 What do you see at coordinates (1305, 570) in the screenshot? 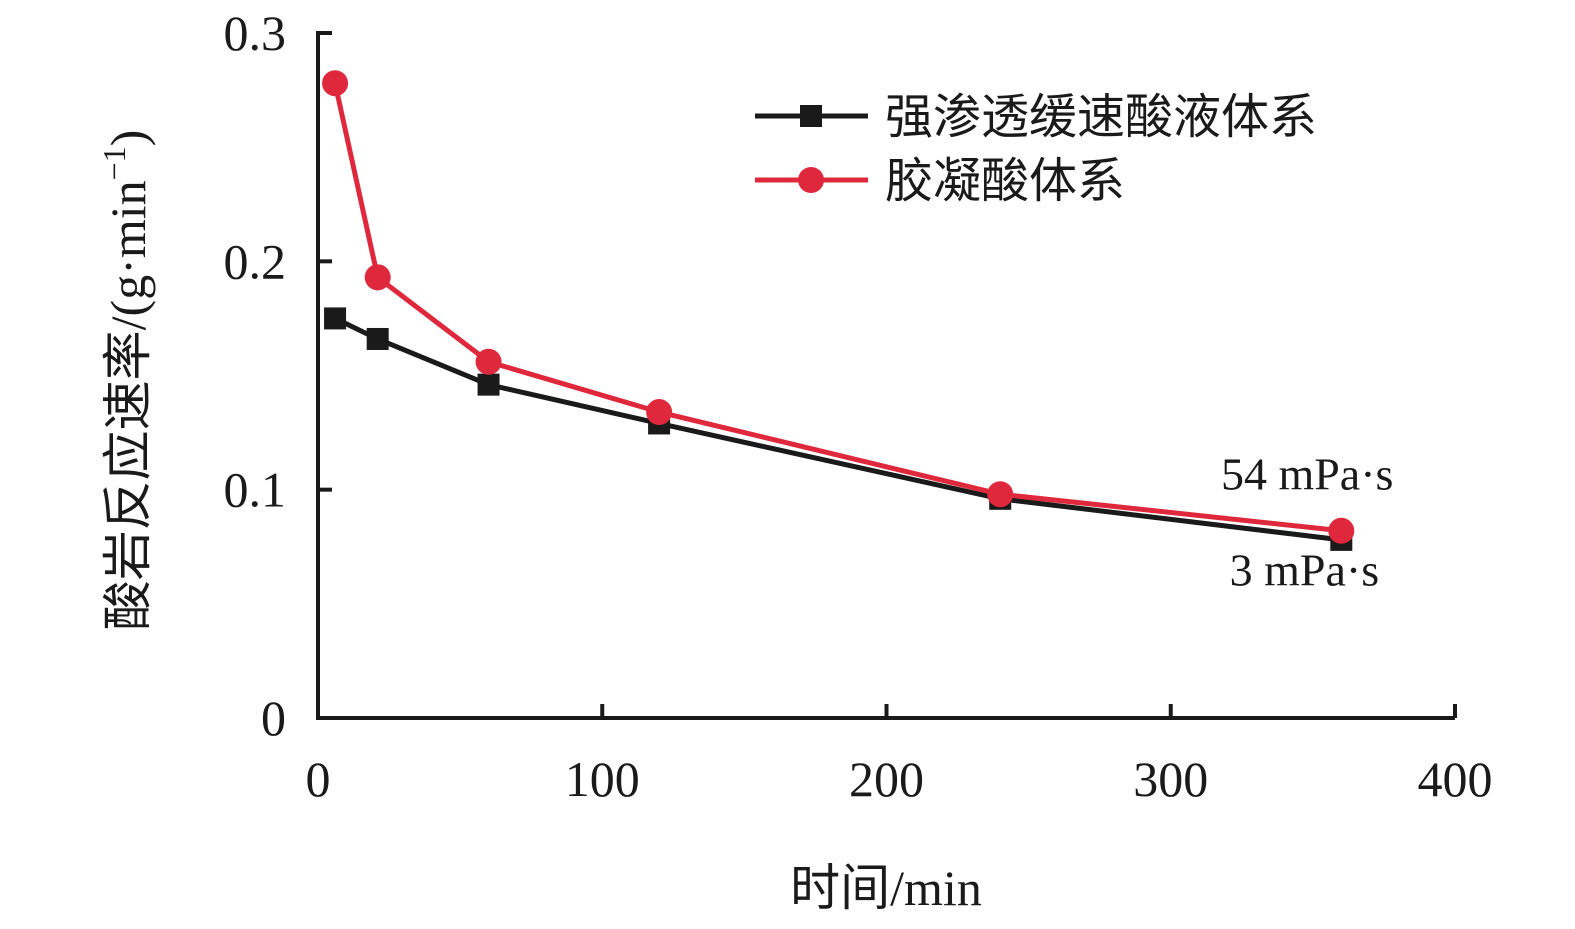
I see `annotation-label: 3 mPa·s` at bounding box center [1305, 570].